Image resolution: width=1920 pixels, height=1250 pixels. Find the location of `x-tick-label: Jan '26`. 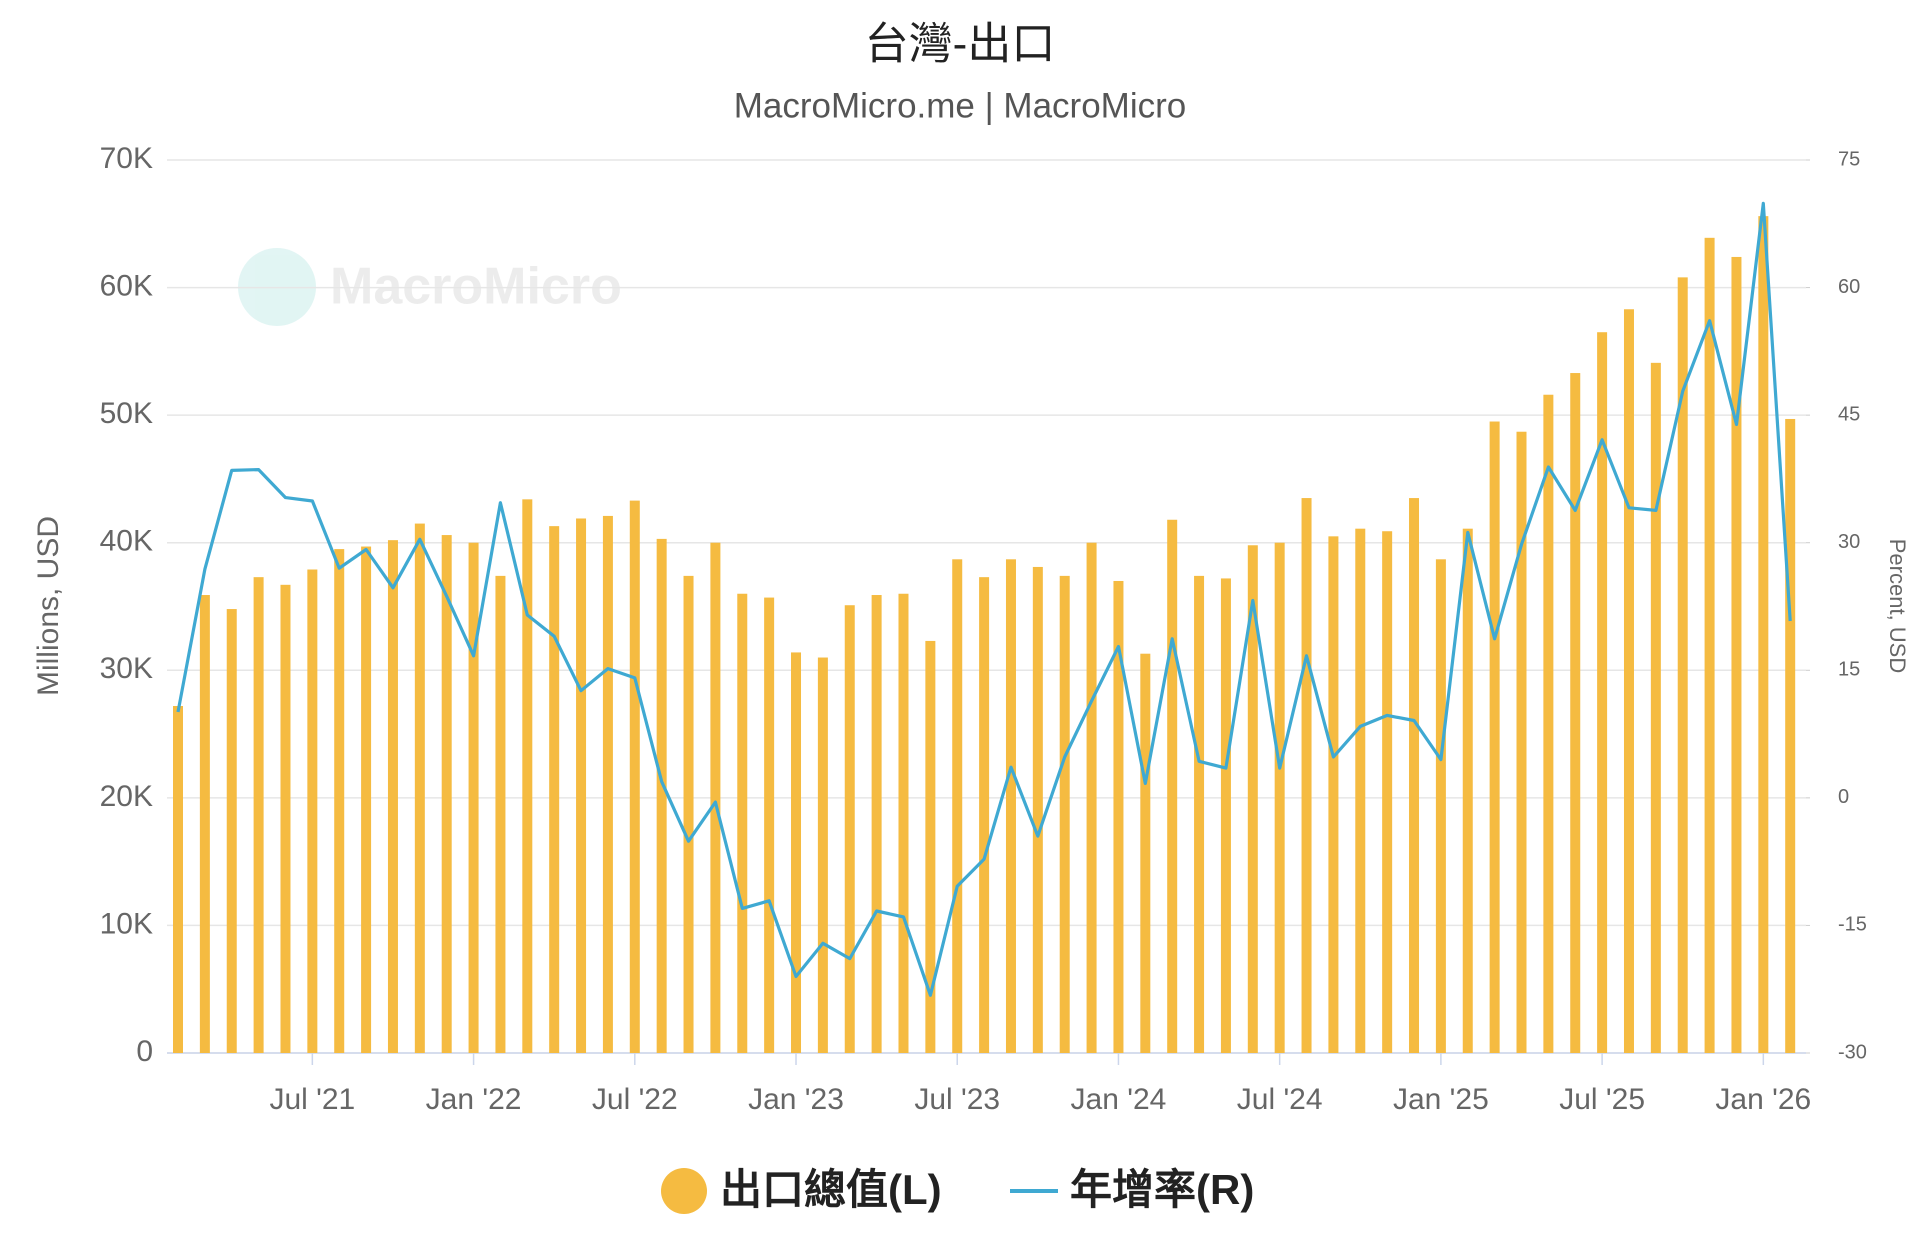

x-tick-label: Jan '26 is located at coordinates (1763, 1099).